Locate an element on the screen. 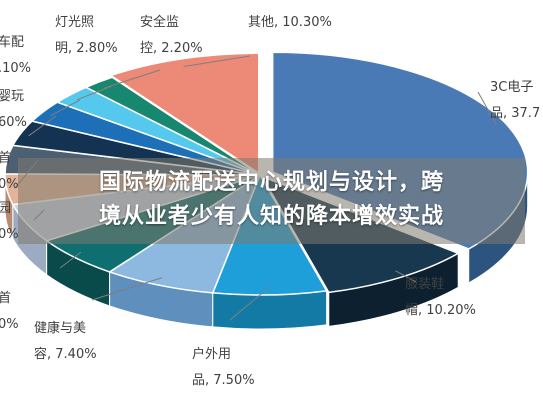 This screenshot has height=408, width=543. slice-label-line: 服装鞋 is located at coordinates (424, 284).